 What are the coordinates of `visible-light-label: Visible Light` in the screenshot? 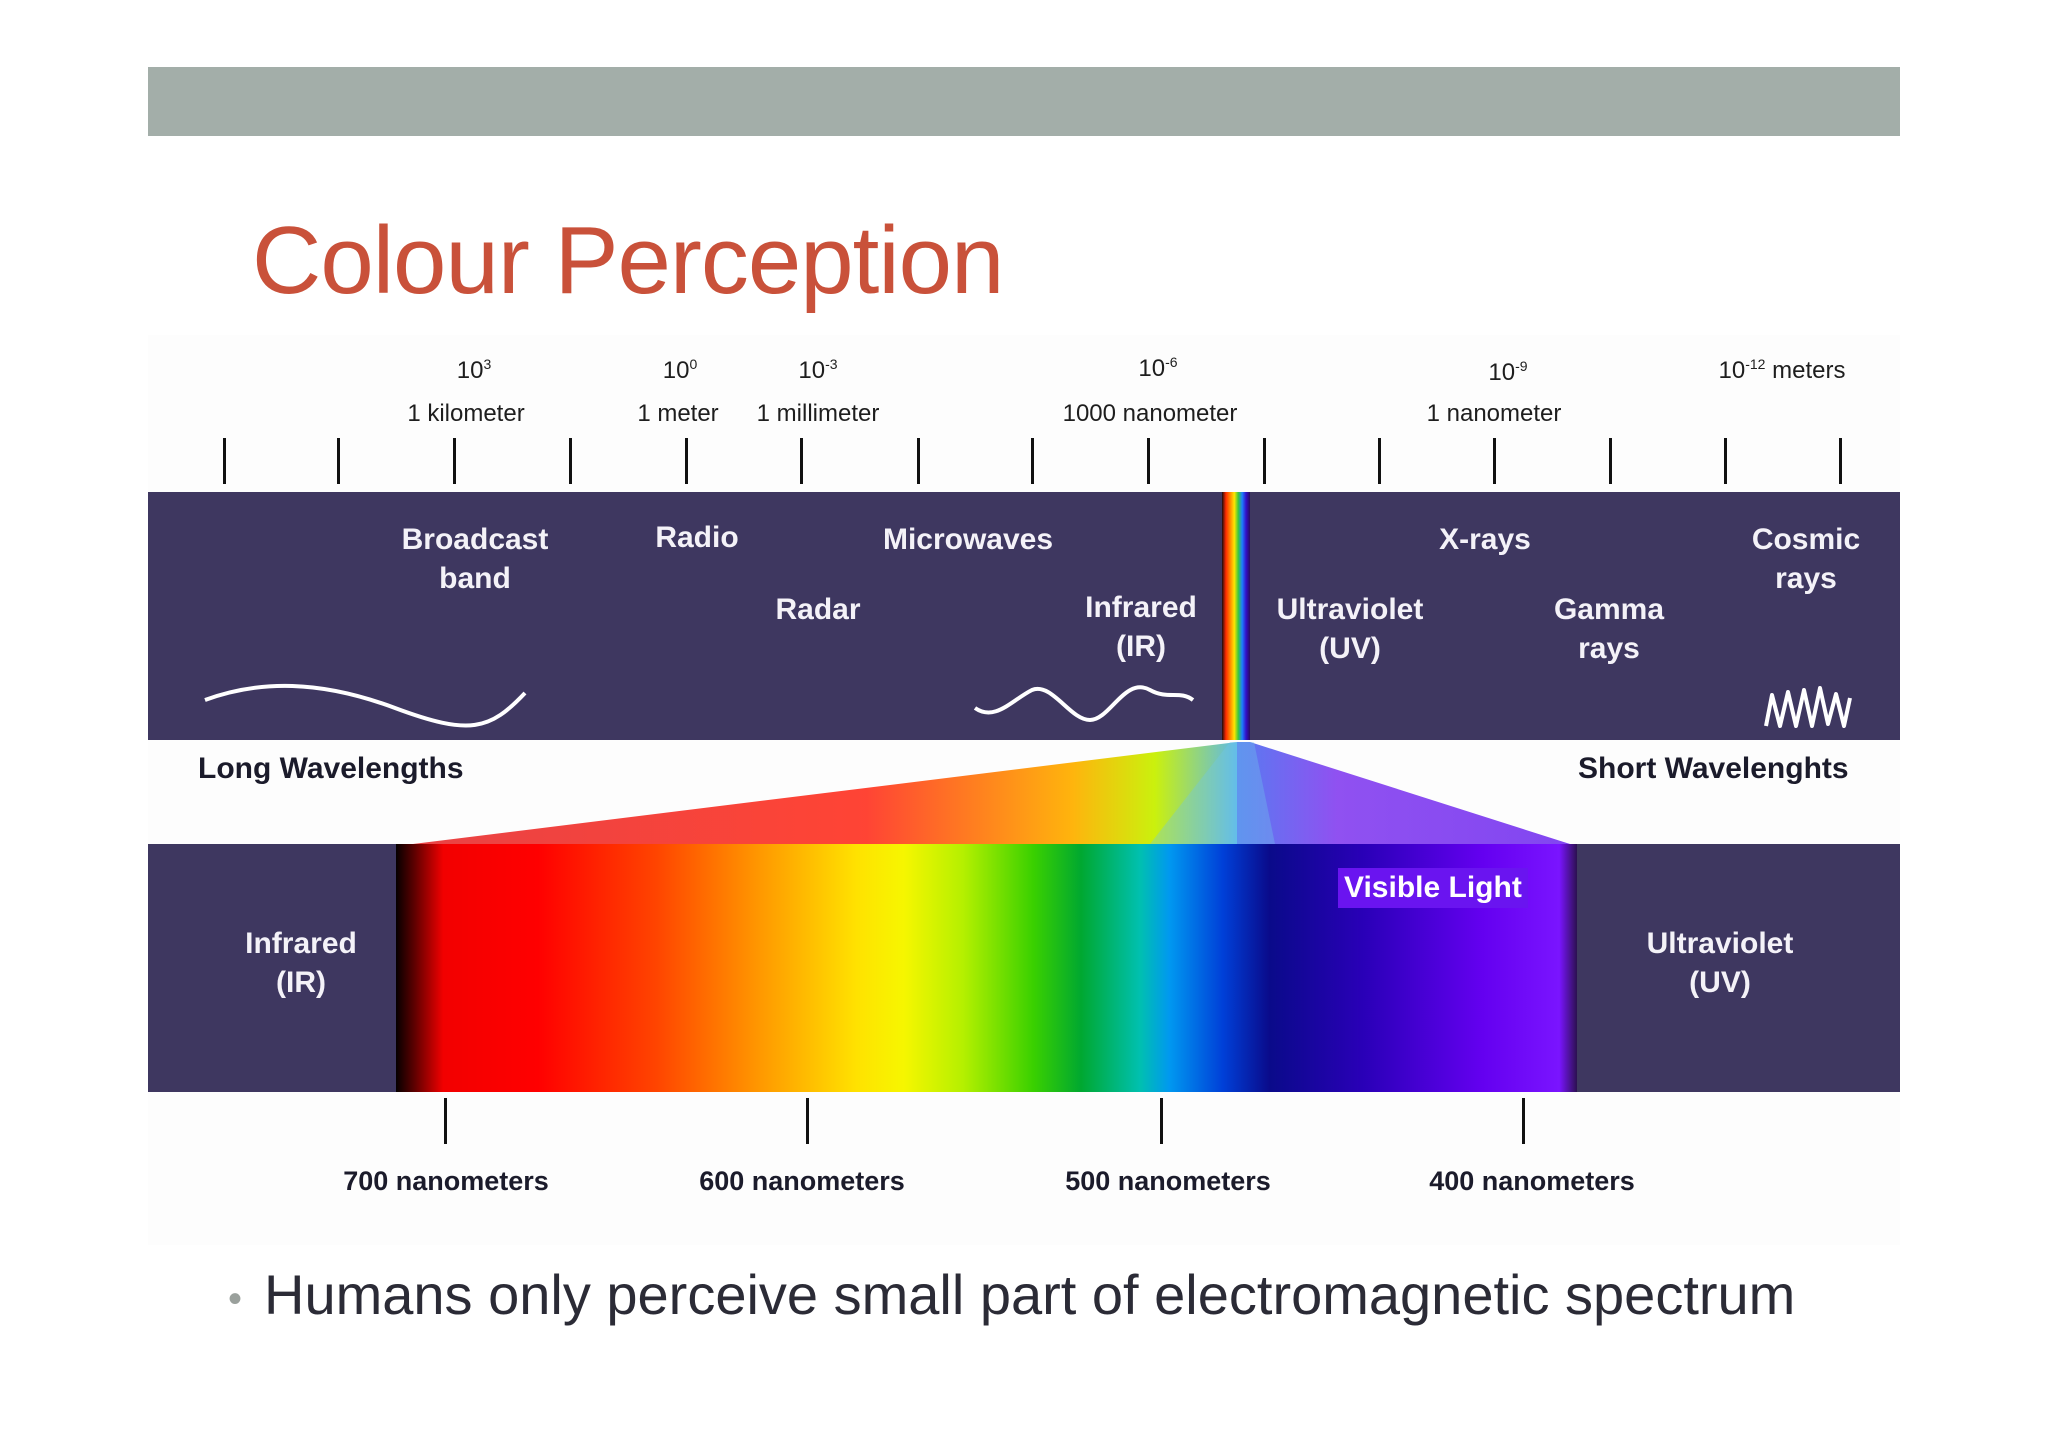 It's located at (1433, 888).